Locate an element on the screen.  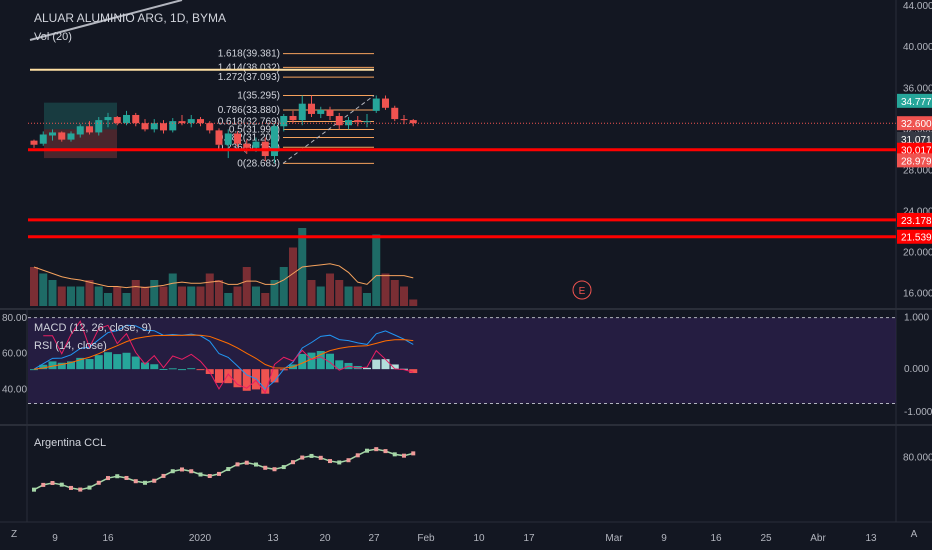
fib-level-label: 1.618(39.381) is located at coordinates (249, 54).